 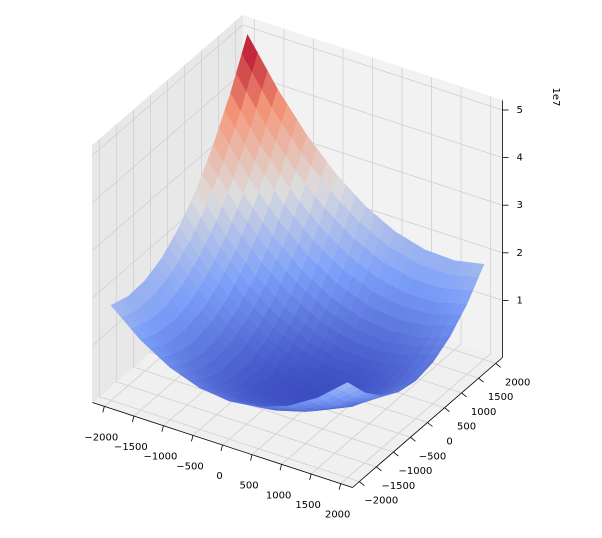 What do you see at coordinates (160, 457) in the screenshot?
I see `x-tick-label: −1000` at bounding box center [160, 457].